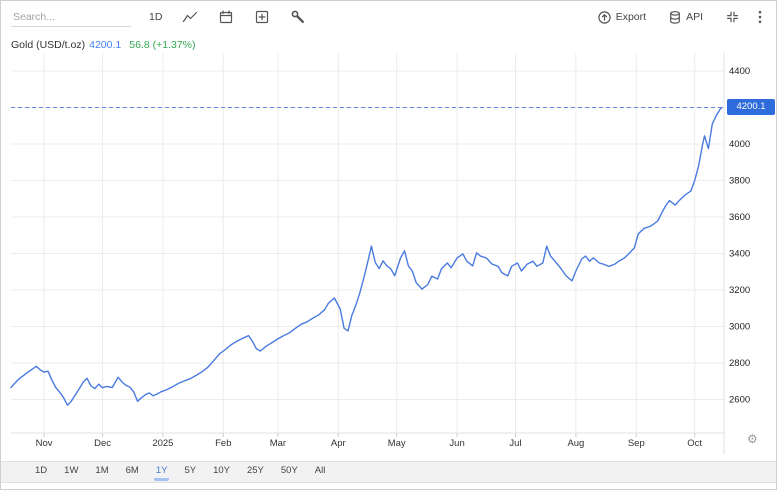 The image size is (777, 490). I want to click on interval-button: 1D, so click(155, 17).